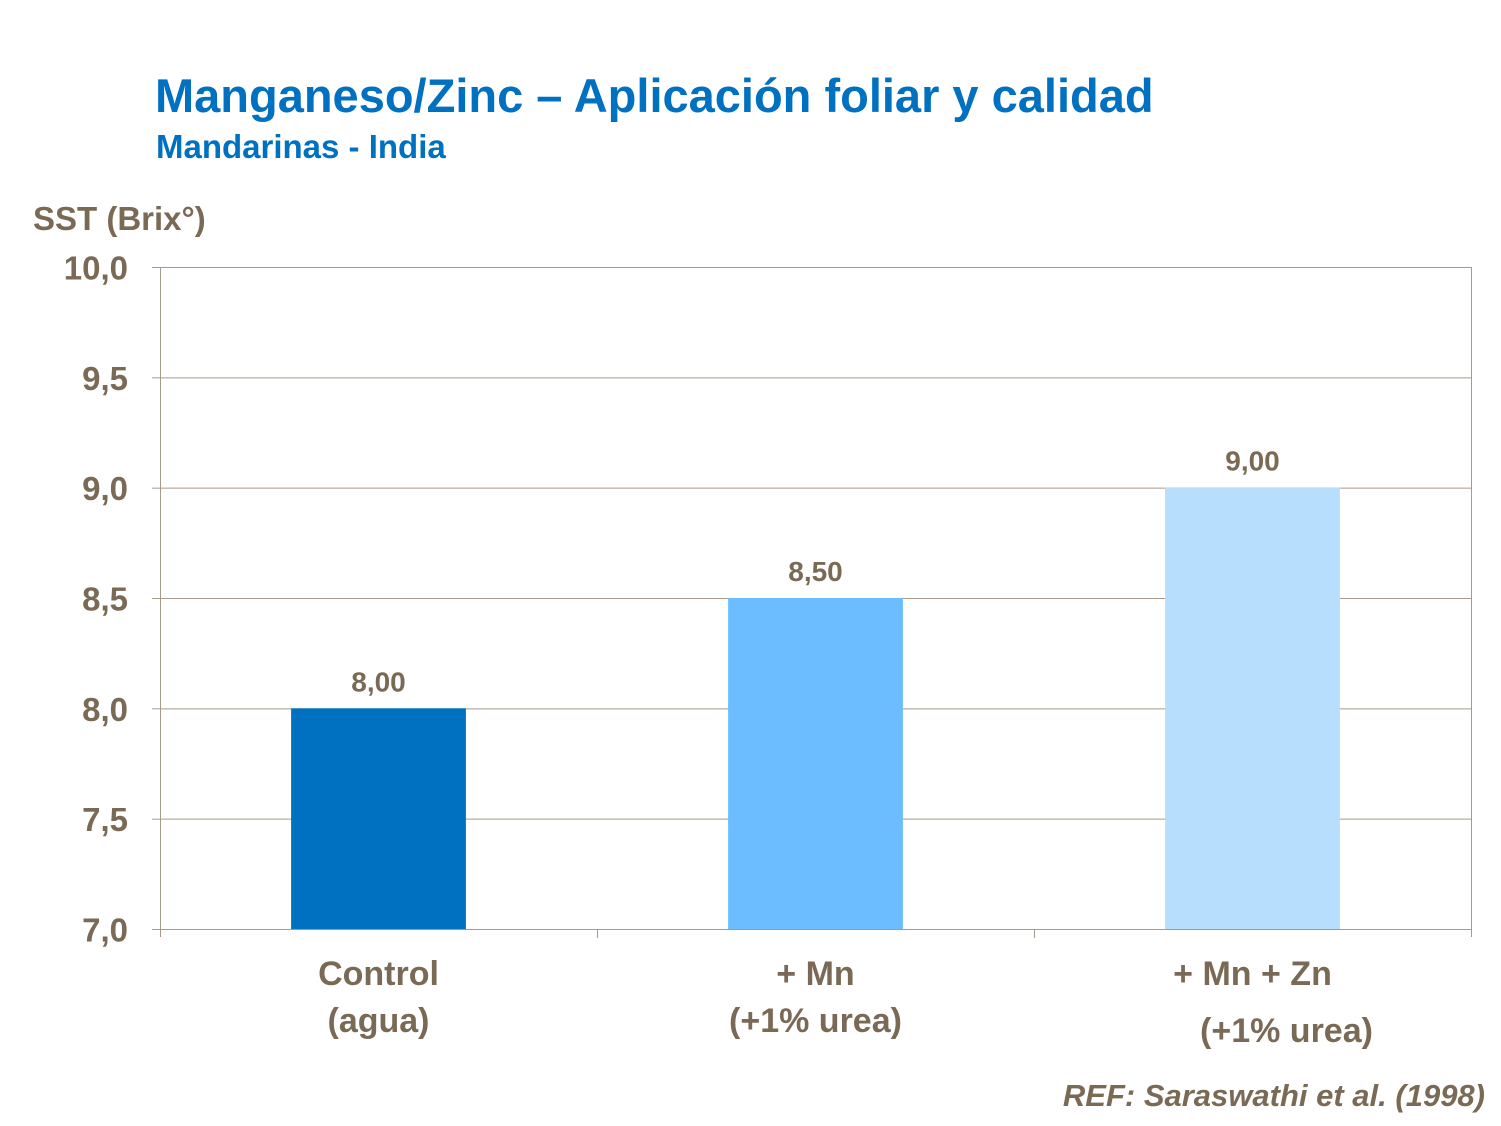  I want to click on x-category-label: + Mn, so click(815, 974).